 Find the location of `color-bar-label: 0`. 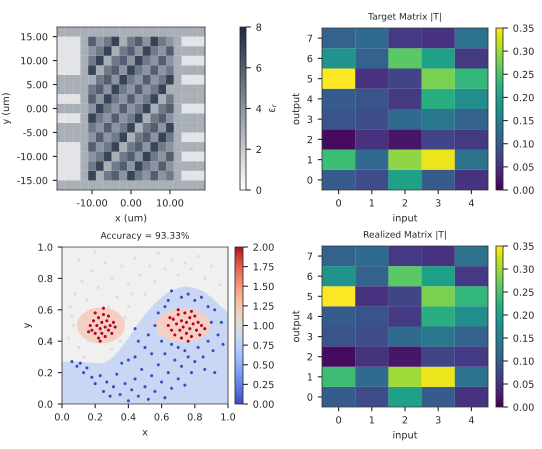

color-bar-label: 0 is located at coordinates (259, 190).